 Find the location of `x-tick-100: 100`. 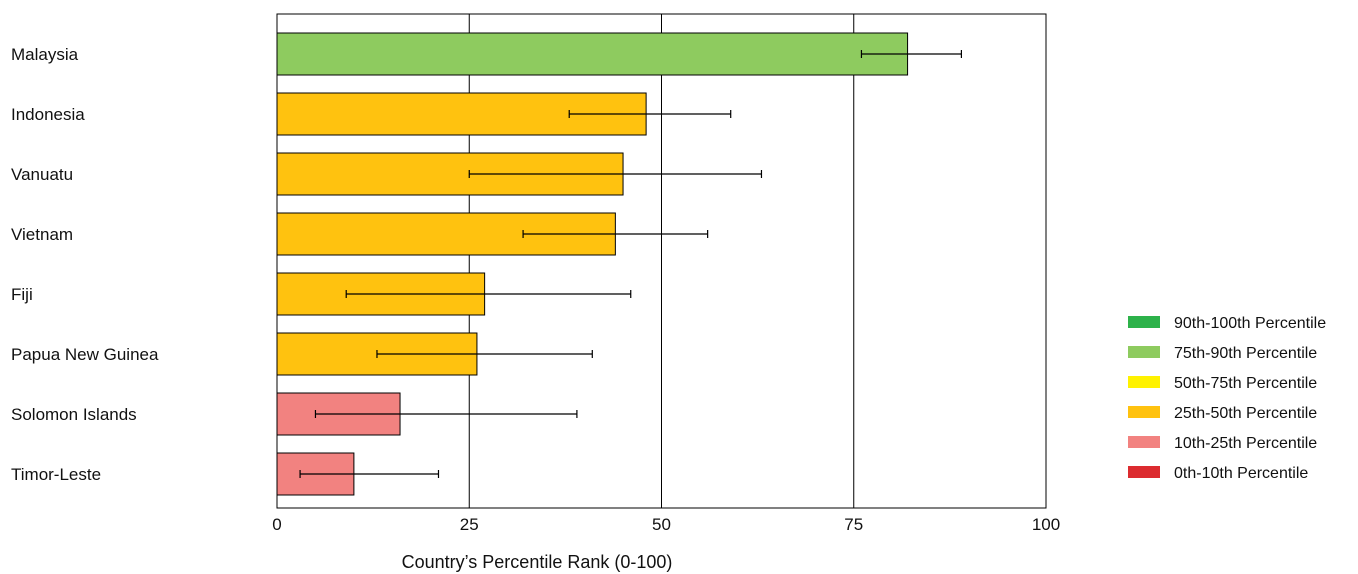

x-tick-100: 100 is located at coordinates (1046, 524).